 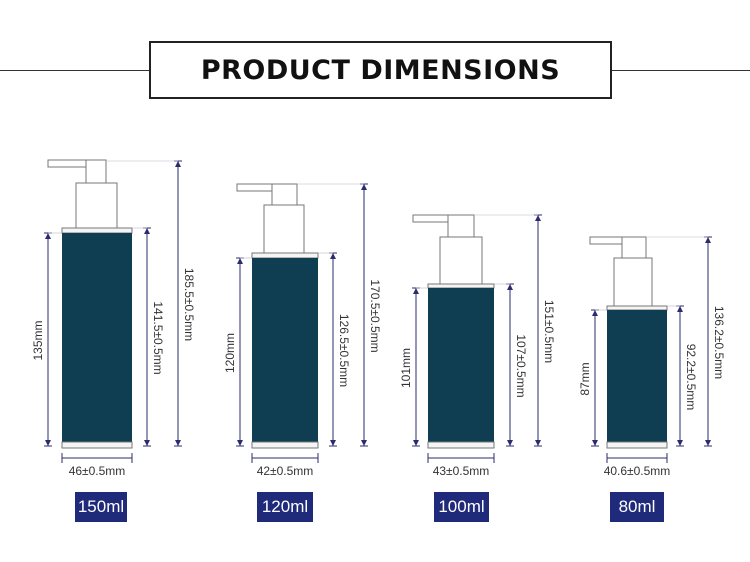 What do you see at coordinates (178, 443) in the screenshot?
I see `bottle-0-total-dim-arrow-bottom` at bounding box center [178, 443].